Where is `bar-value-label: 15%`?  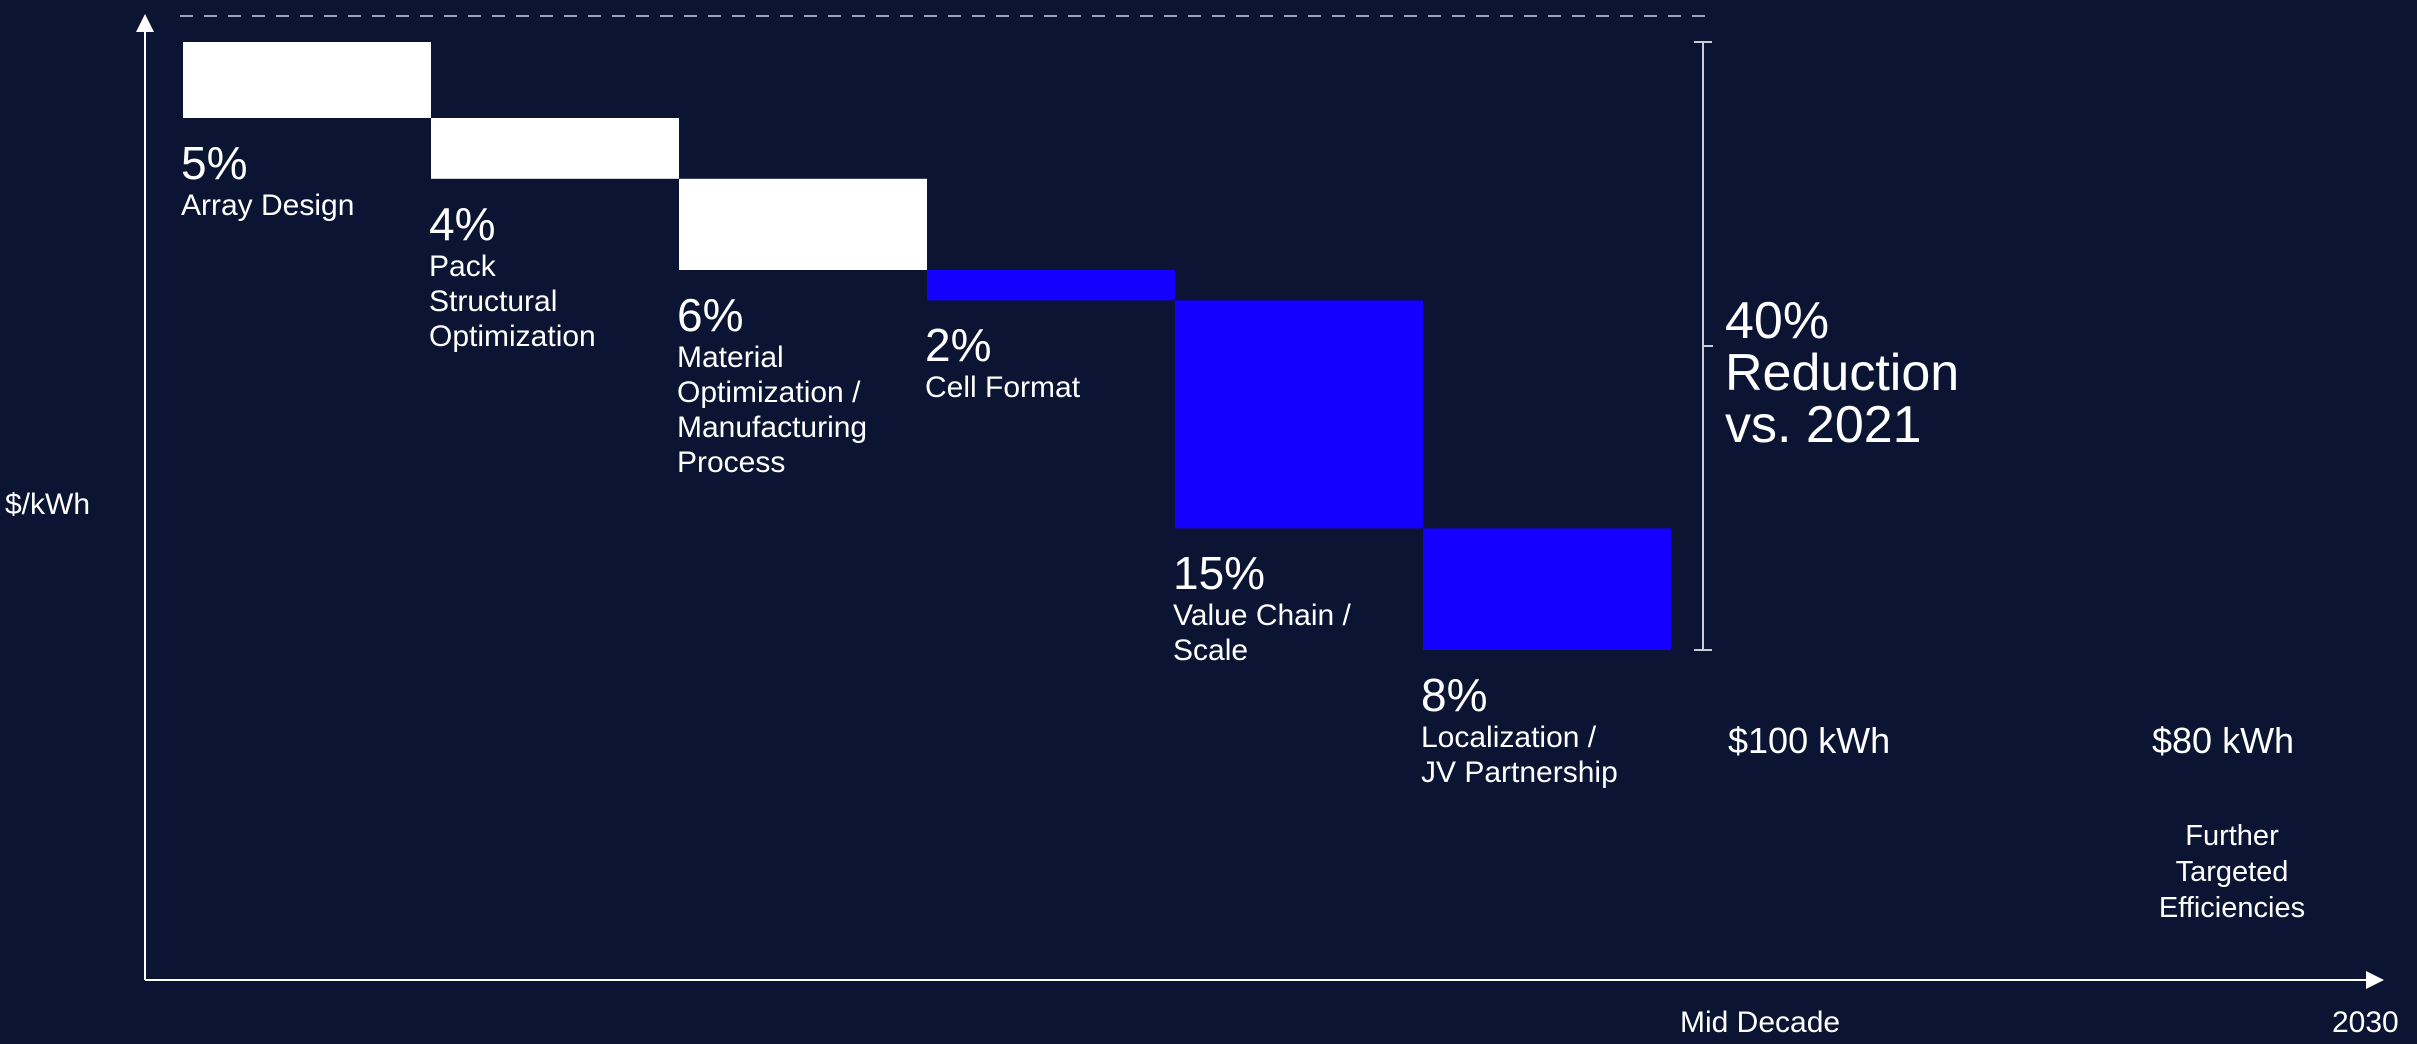 bar-value-label: 15% is located at coordinates (1219, 573).